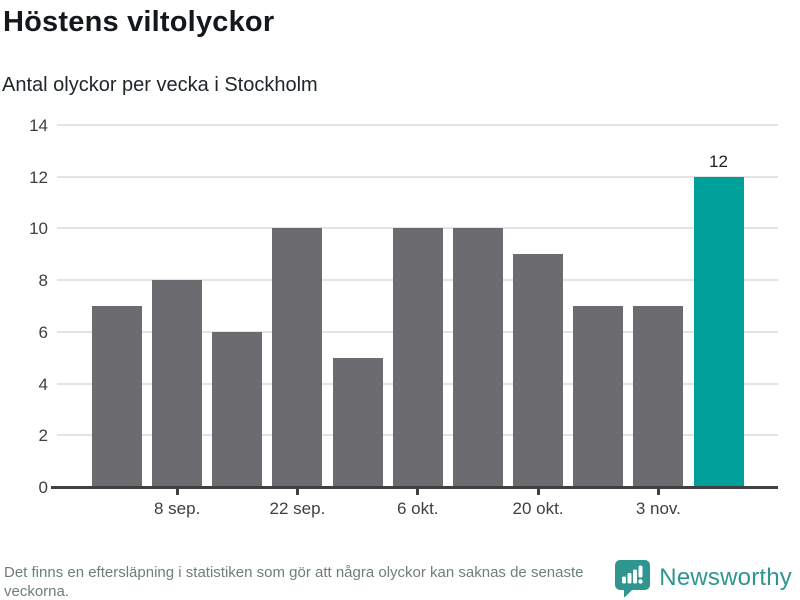 This screenshot has width=800, height=600. What do you see at coordinates (160, 85) in the screenshot?
I see `chart-subtitle: Antal olyckor per vecka i Stockholm` at bounding box center [160, 85].